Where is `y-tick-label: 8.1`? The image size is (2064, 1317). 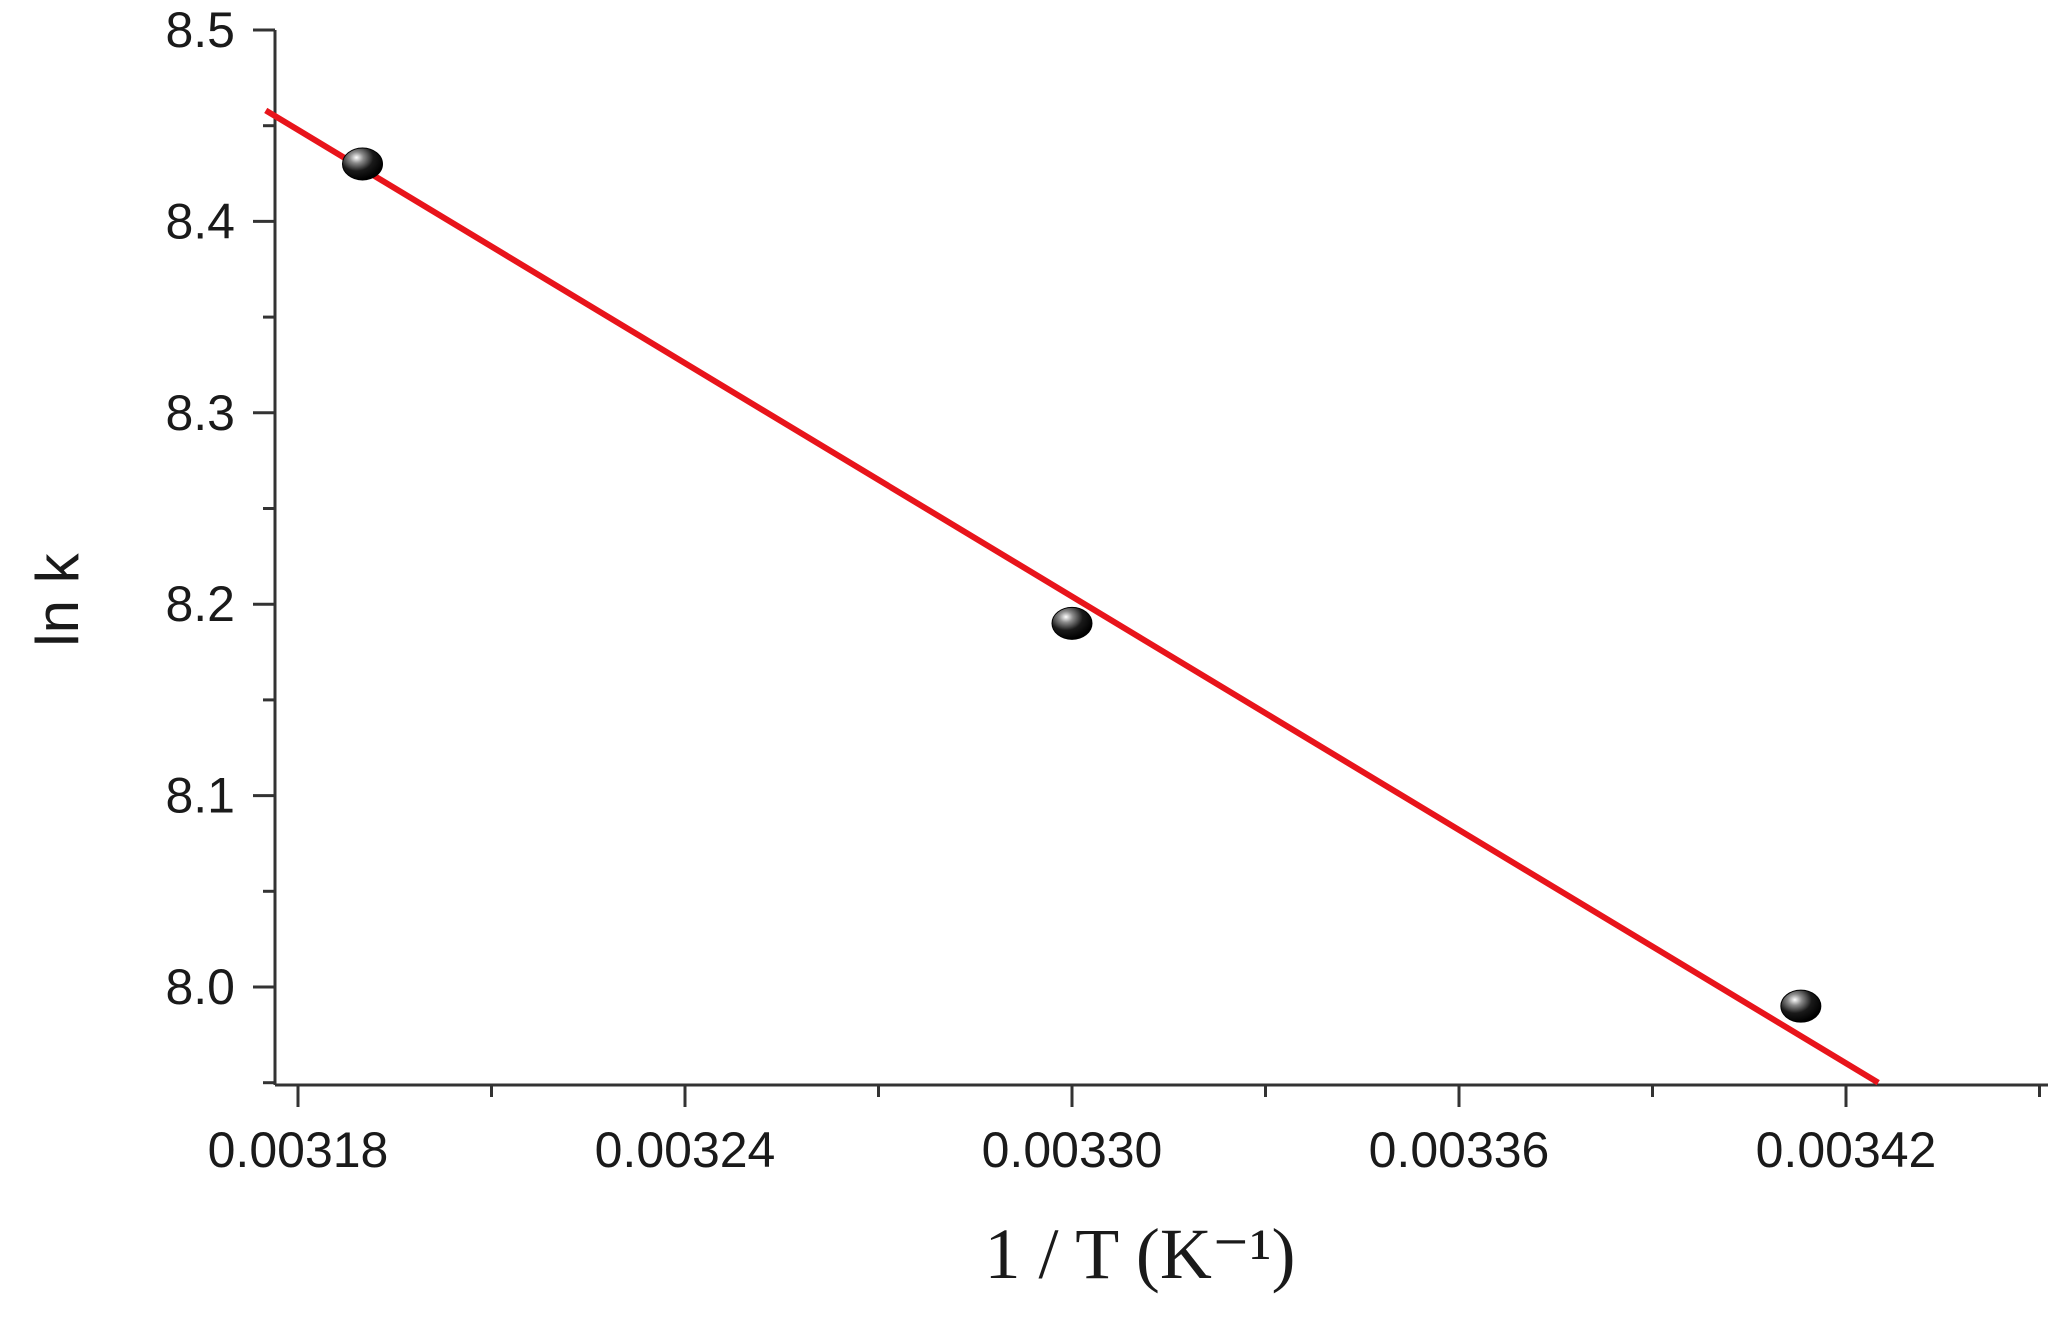
y-tick-label: 8.1 is located at coordinates (200, 796).